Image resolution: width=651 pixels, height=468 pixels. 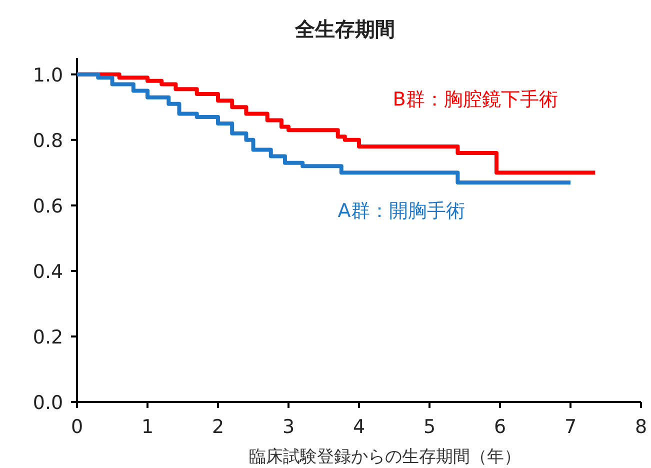 What do you see at coordinates (147, 427) in the screenshot?
I see `x-tick-label: 1` at bounding box center [147, 427].